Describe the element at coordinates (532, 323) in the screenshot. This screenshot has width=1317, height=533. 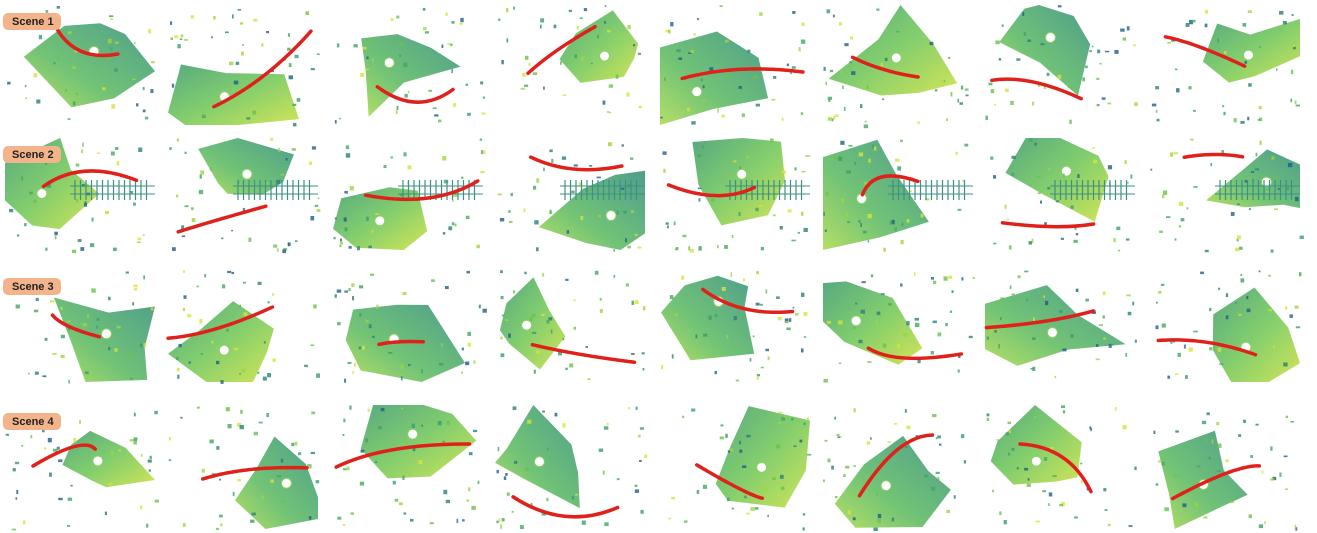
I see `point-cloud` at that location.